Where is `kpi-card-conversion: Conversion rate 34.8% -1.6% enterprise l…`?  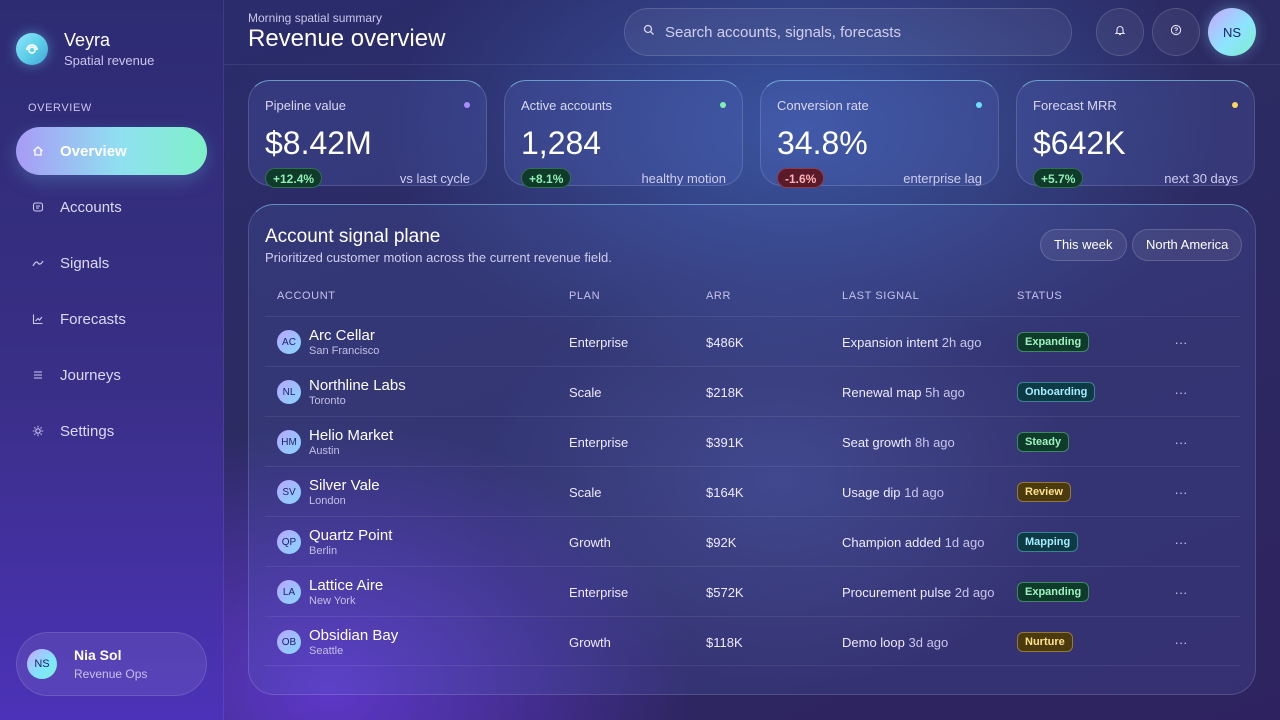 kpi-card-conversion: Conversion rate 34.8% -1.6% enterprise l… is located at coordinates (879, 134).